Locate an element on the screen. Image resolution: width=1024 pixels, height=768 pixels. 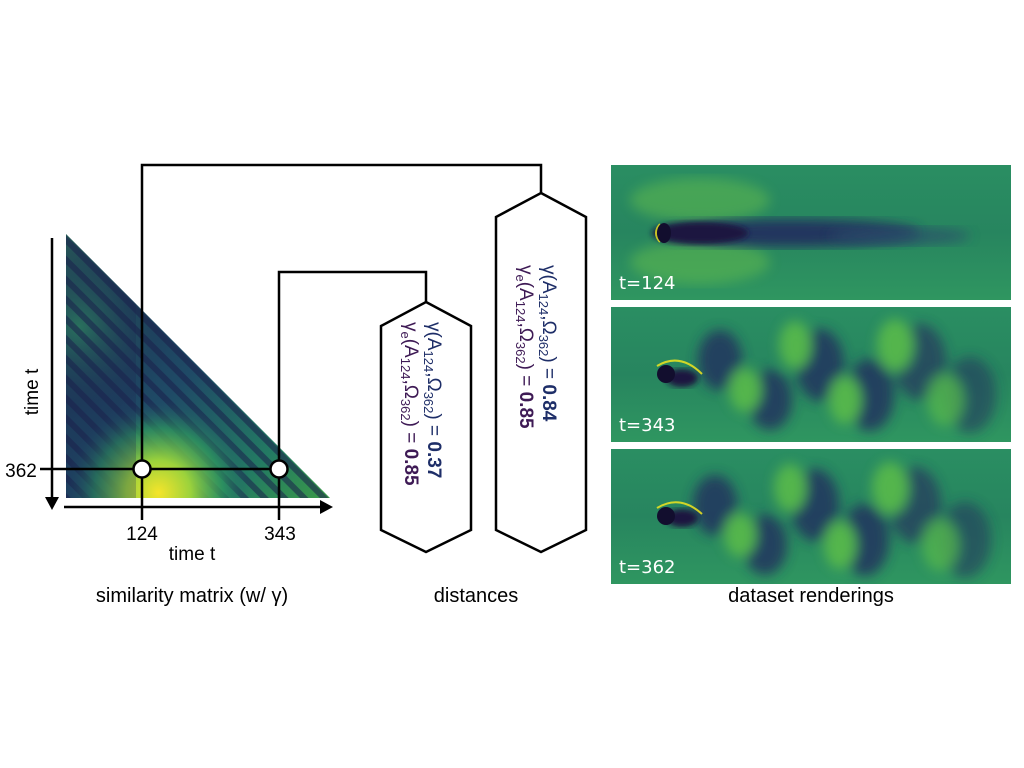
x-axis-arrowhead is located at coordinates (326, 507).